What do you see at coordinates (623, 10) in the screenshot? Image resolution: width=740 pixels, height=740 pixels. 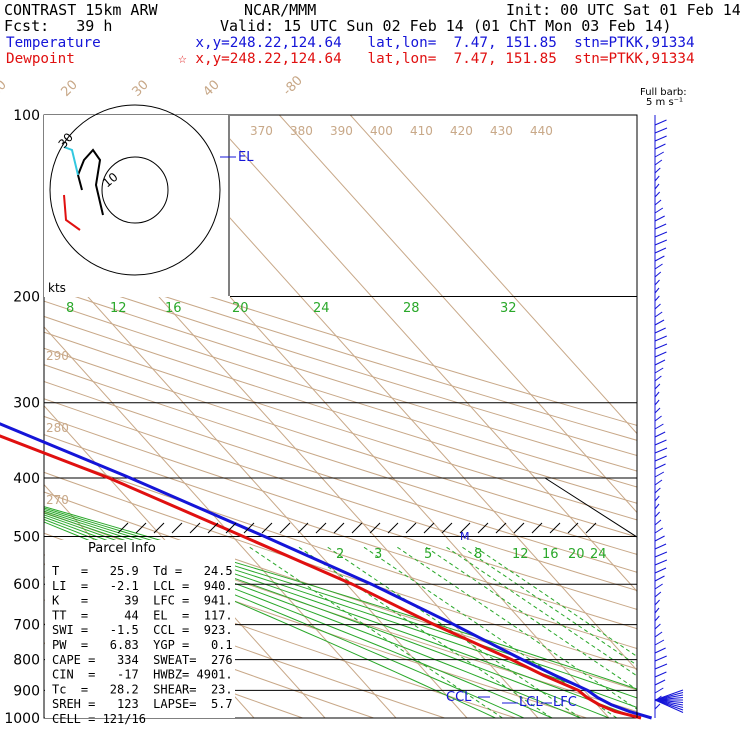 I see `init-time: Init: 00 UTC Sat 01 Feb 14` at bounding box center [623, 10].